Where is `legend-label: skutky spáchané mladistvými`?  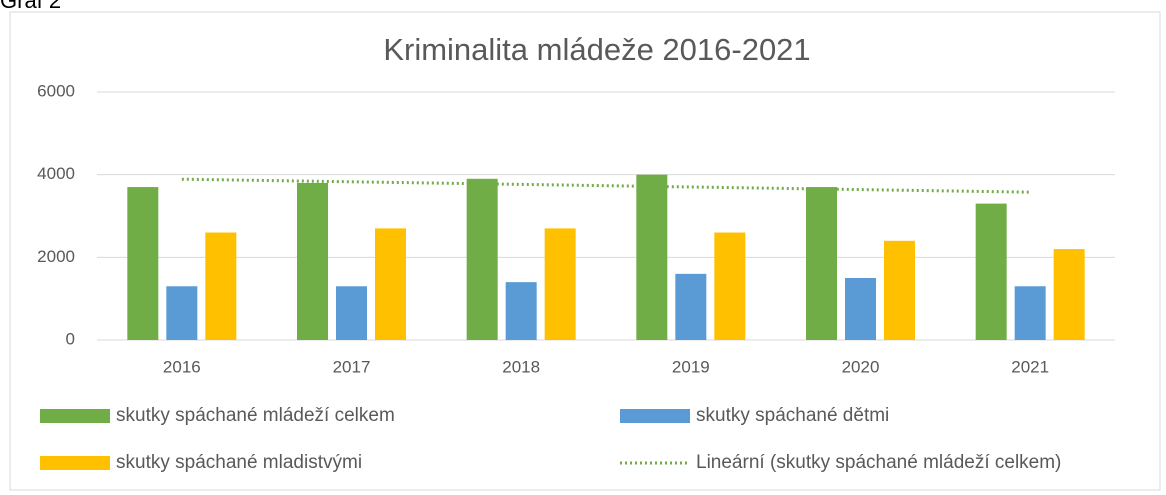
legend-label: skutky spáchané mladistvými is located at coordinates (239, 462).